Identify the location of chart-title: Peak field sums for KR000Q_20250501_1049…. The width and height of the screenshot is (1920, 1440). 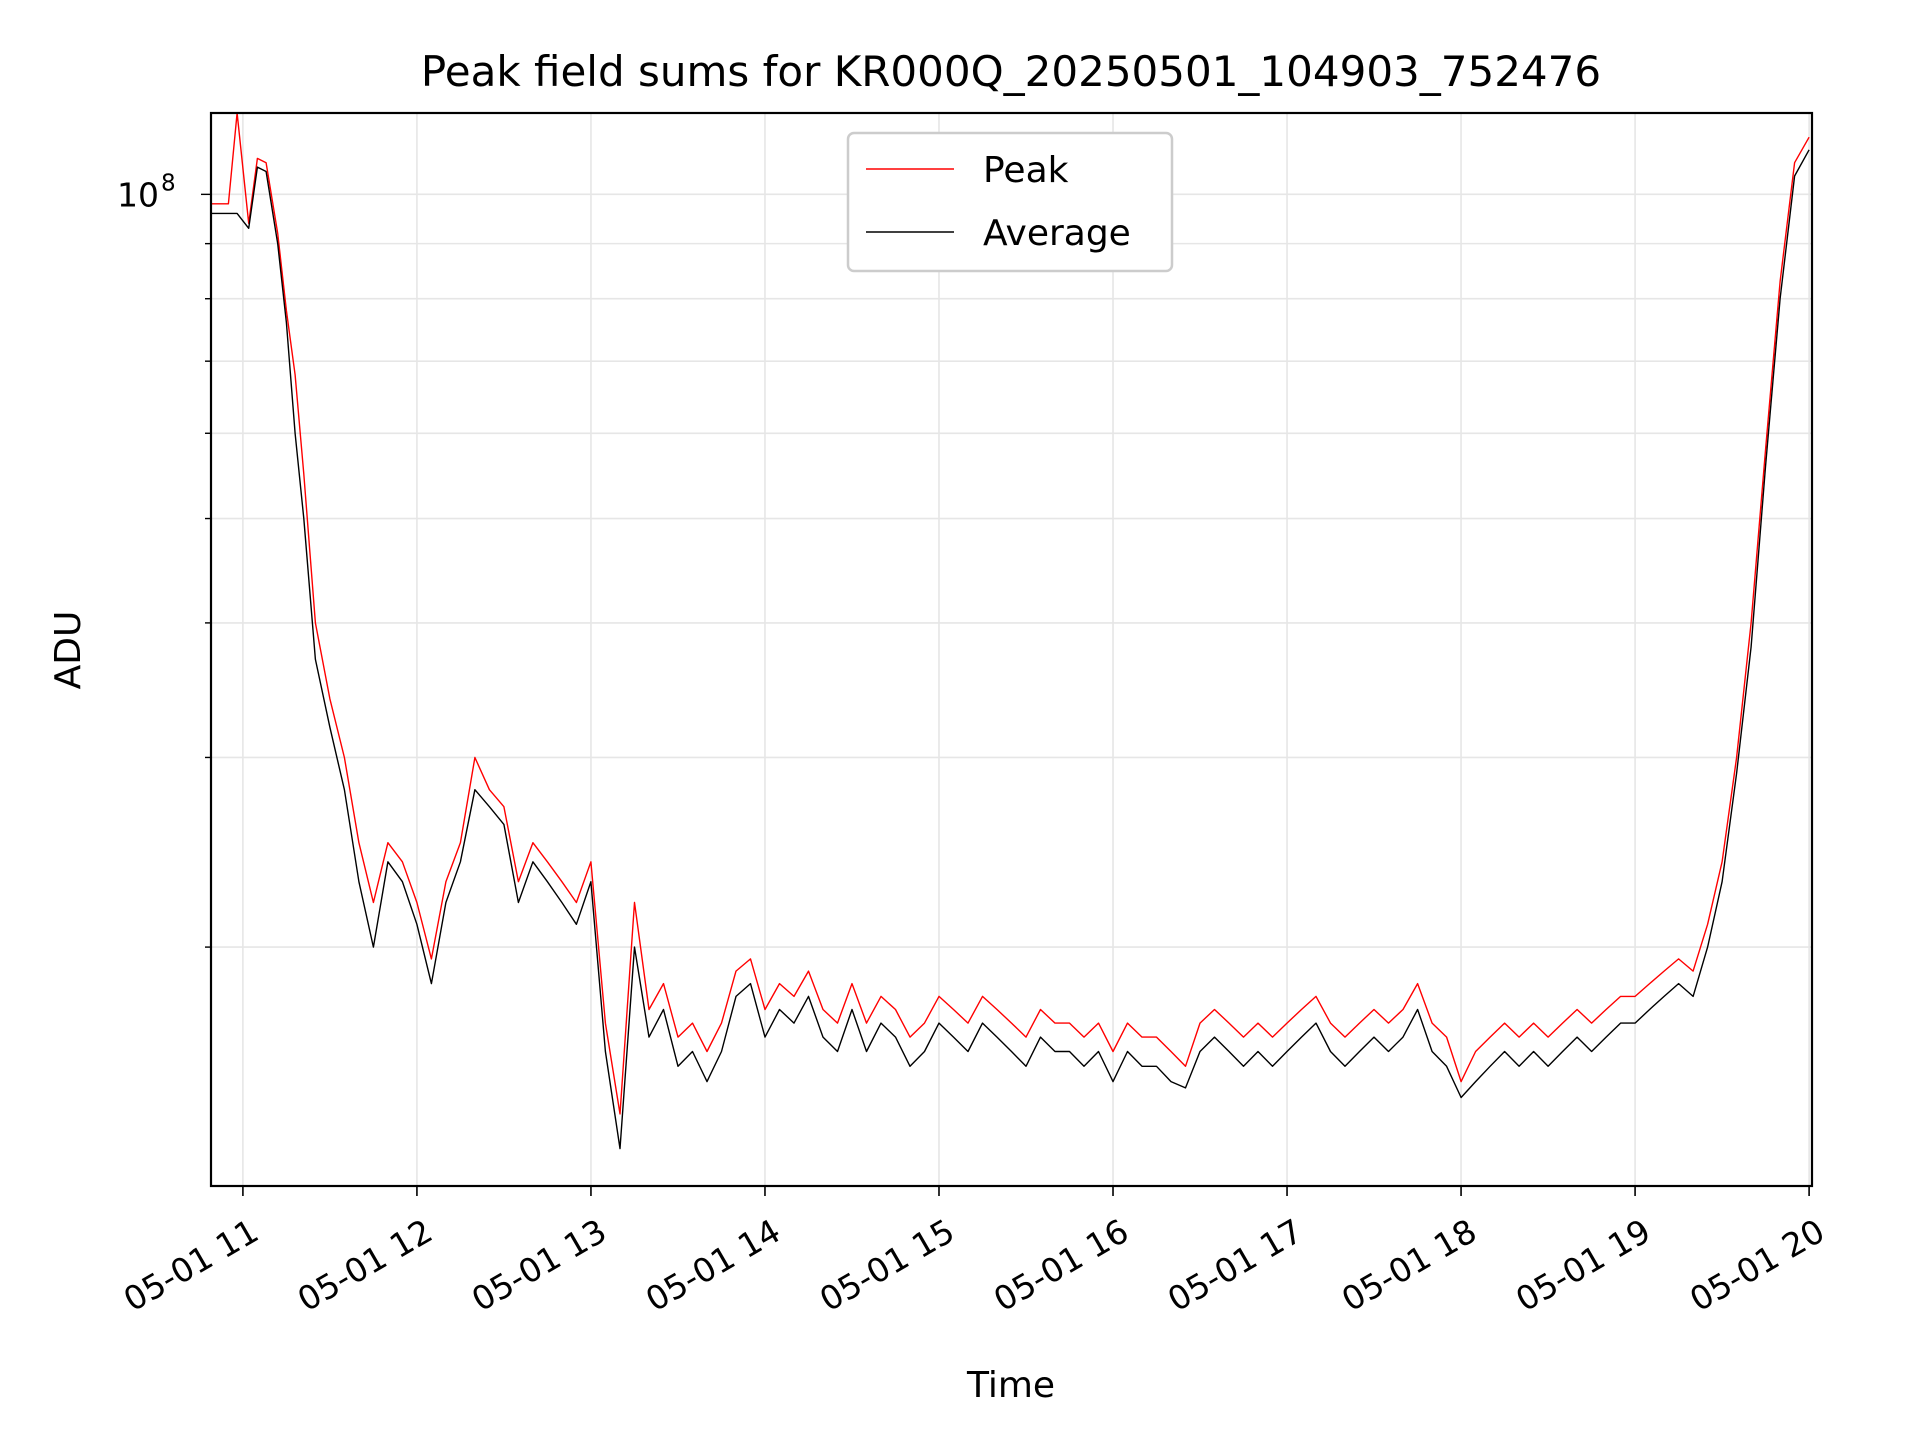
(1011, 71).